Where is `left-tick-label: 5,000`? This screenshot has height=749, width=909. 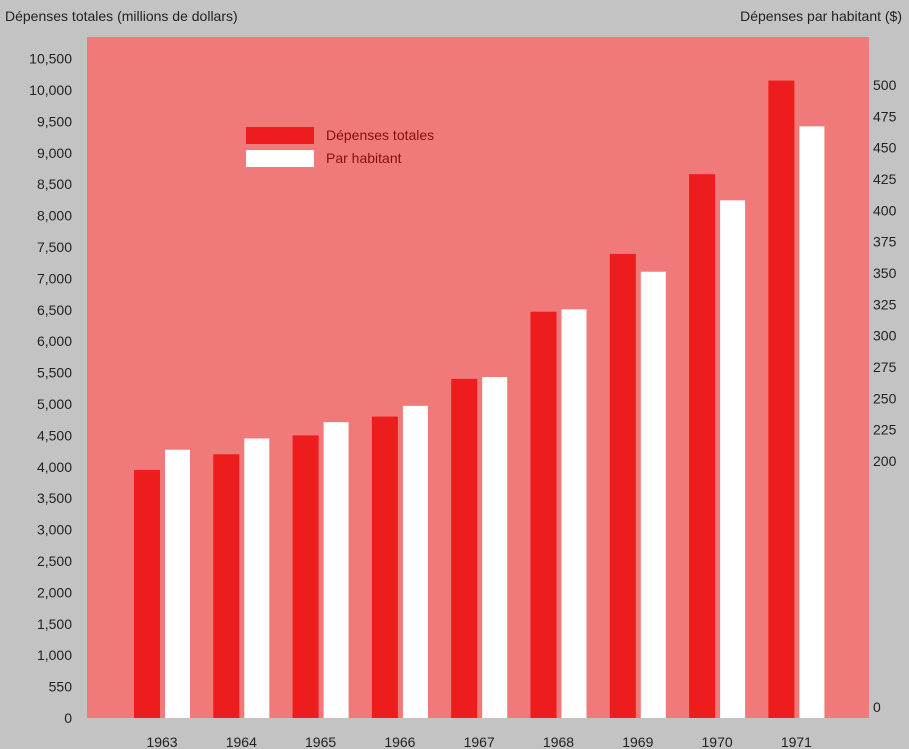 left-tick-label: 5,000 is located at coordinates (54, 404).